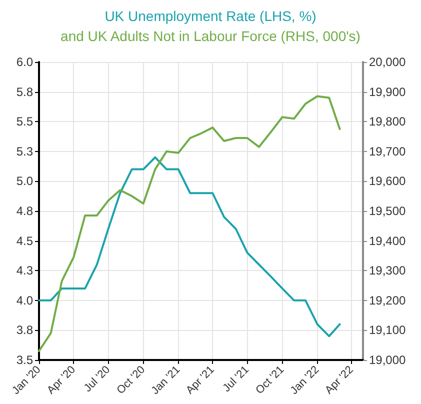 This screenshot has width=421, height=404. What do you see at coordinates (25, 62) in the screenshot?
I see `y-tick-label: 6.0` at bounding box center [25, 62].